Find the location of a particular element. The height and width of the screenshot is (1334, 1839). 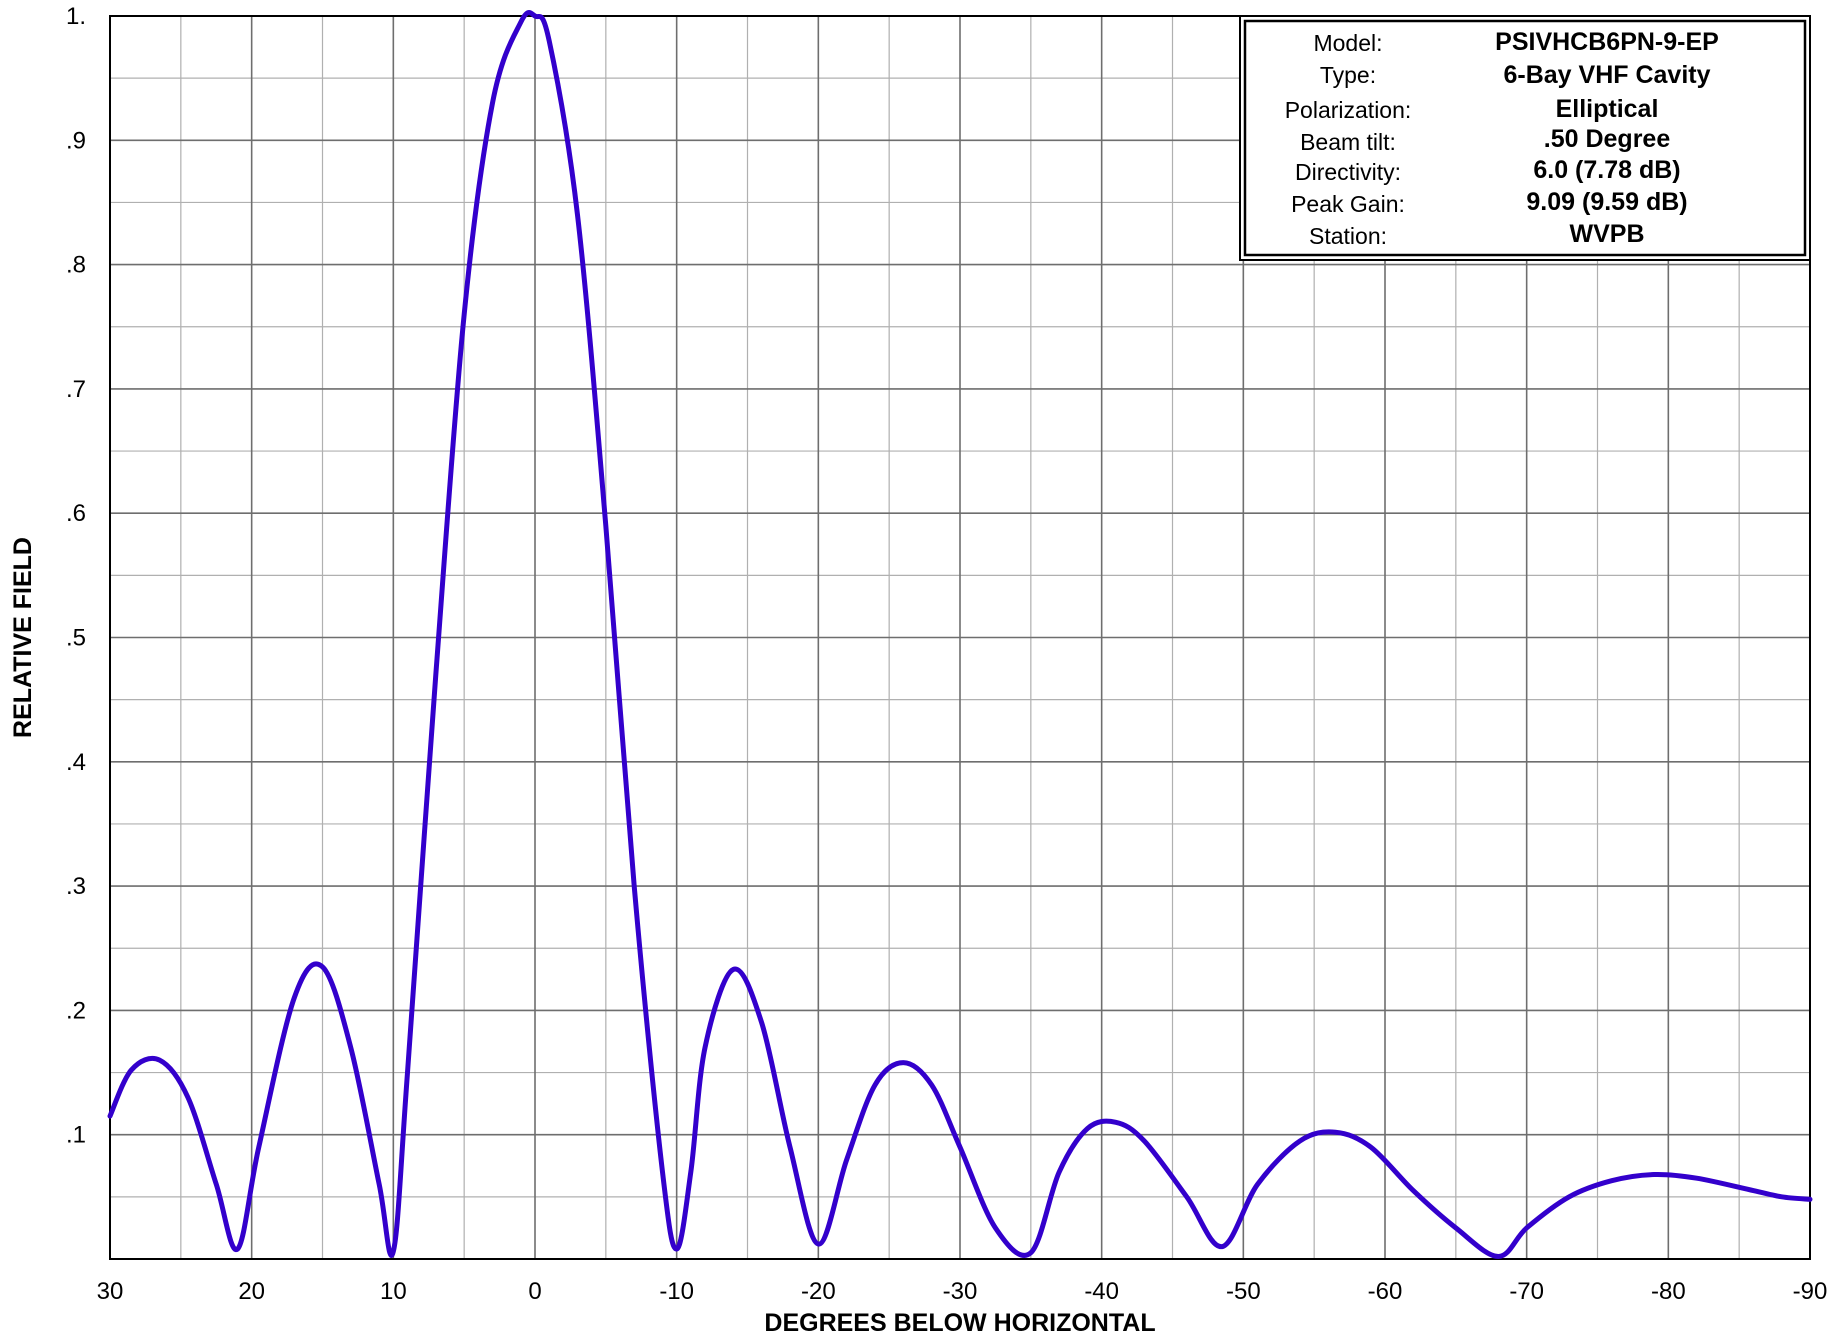

y-tick-label: .8 is located at coordinates (76, 265).